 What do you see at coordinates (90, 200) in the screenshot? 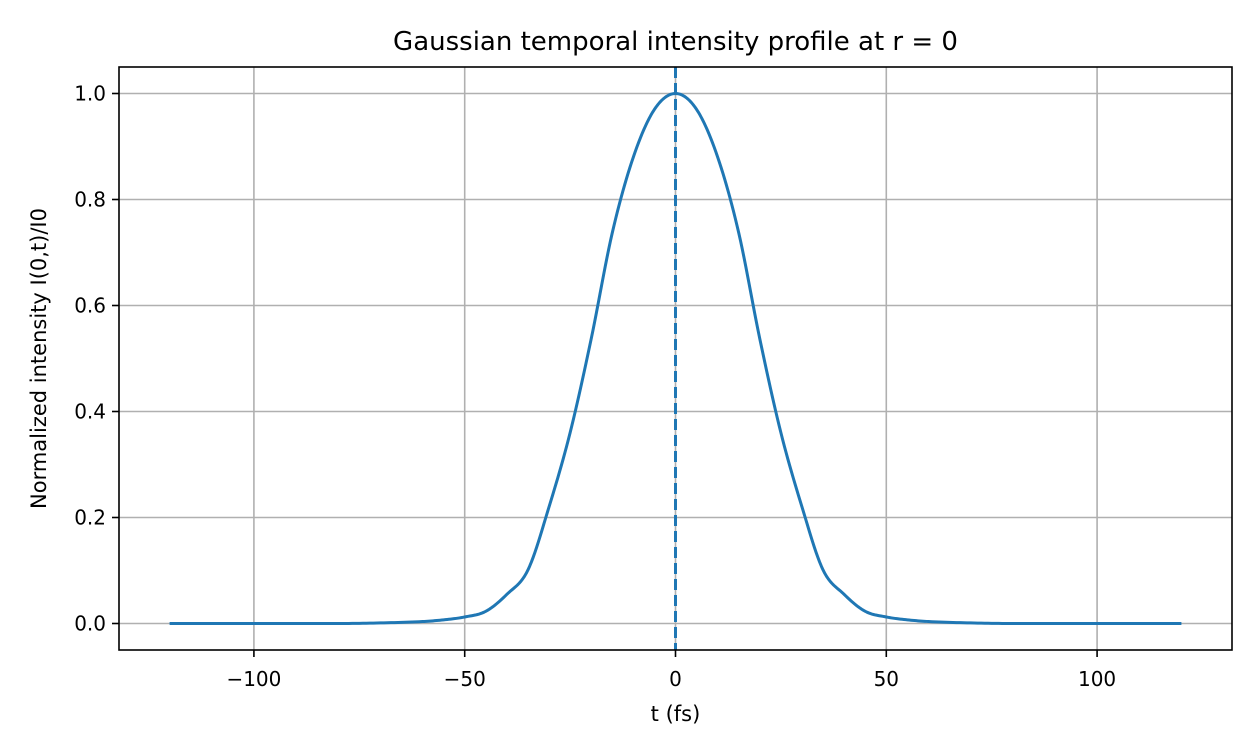
I see `y-tick-label: 0.8` at bounding box center [90, 200].